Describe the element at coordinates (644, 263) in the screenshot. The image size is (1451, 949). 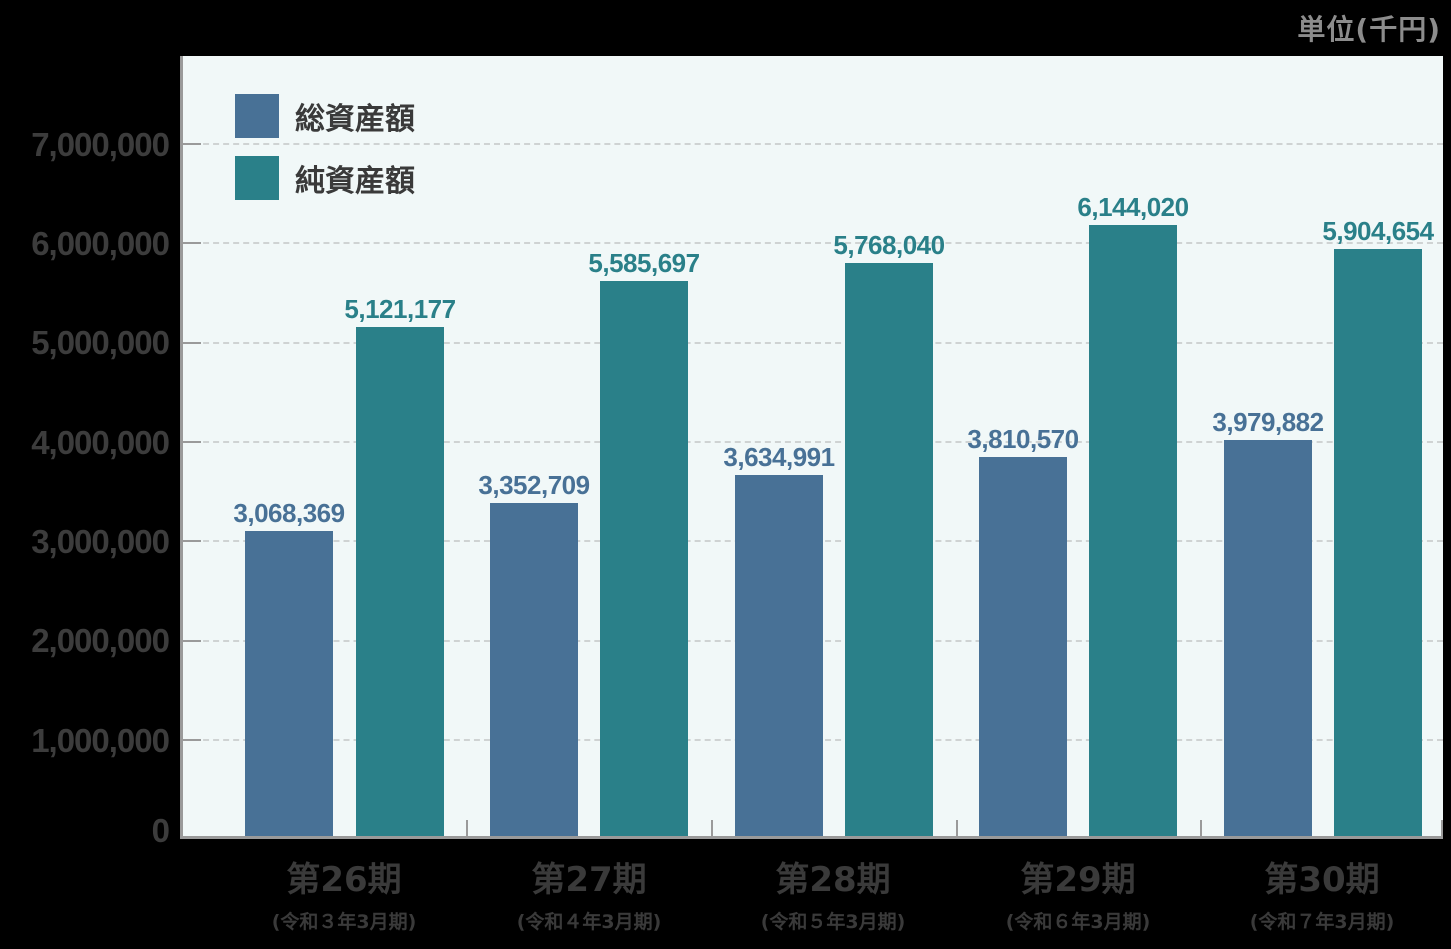
I see `value-label: 5,585,697` at that location.